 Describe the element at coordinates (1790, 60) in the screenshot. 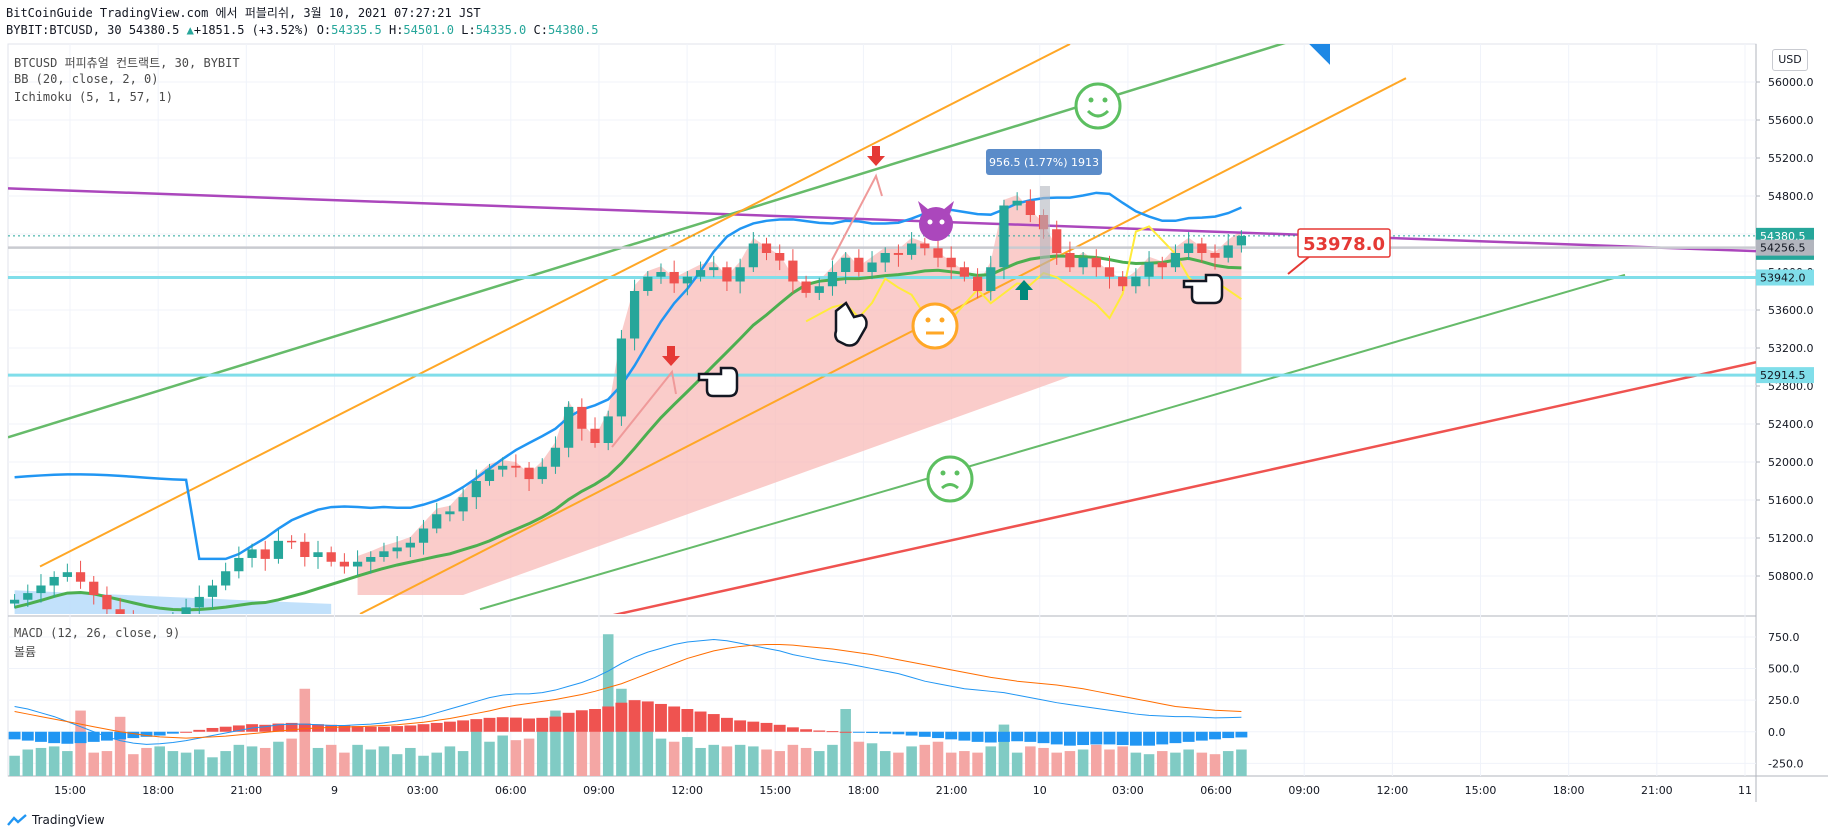

I see `currency-button: USD` at that location.